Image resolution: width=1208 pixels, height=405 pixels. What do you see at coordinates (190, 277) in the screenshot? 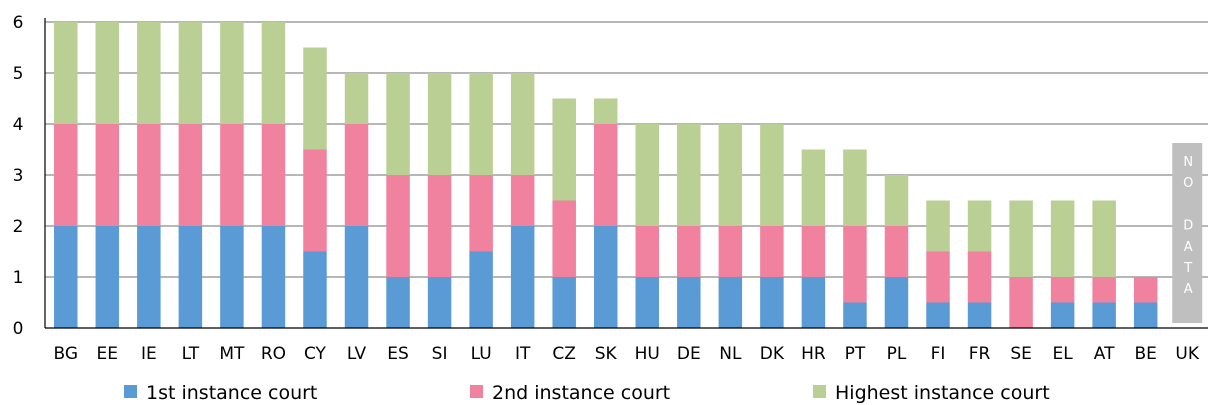
I see `bar-segment-lt-s0` at bounding box center [190, 277].